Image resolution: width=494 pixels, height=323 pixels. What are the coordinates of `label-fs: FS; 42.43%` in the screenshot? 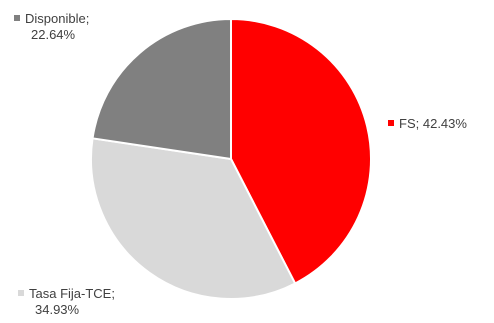 It's located at (427, 124).